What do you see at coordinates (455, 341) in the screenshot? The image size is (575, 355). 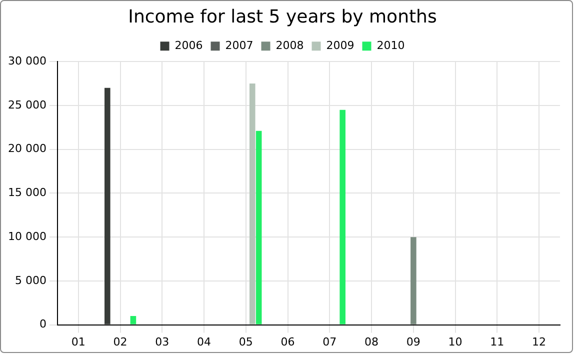 I see `x-tick-label: 10` at bounding box center [455, 341].